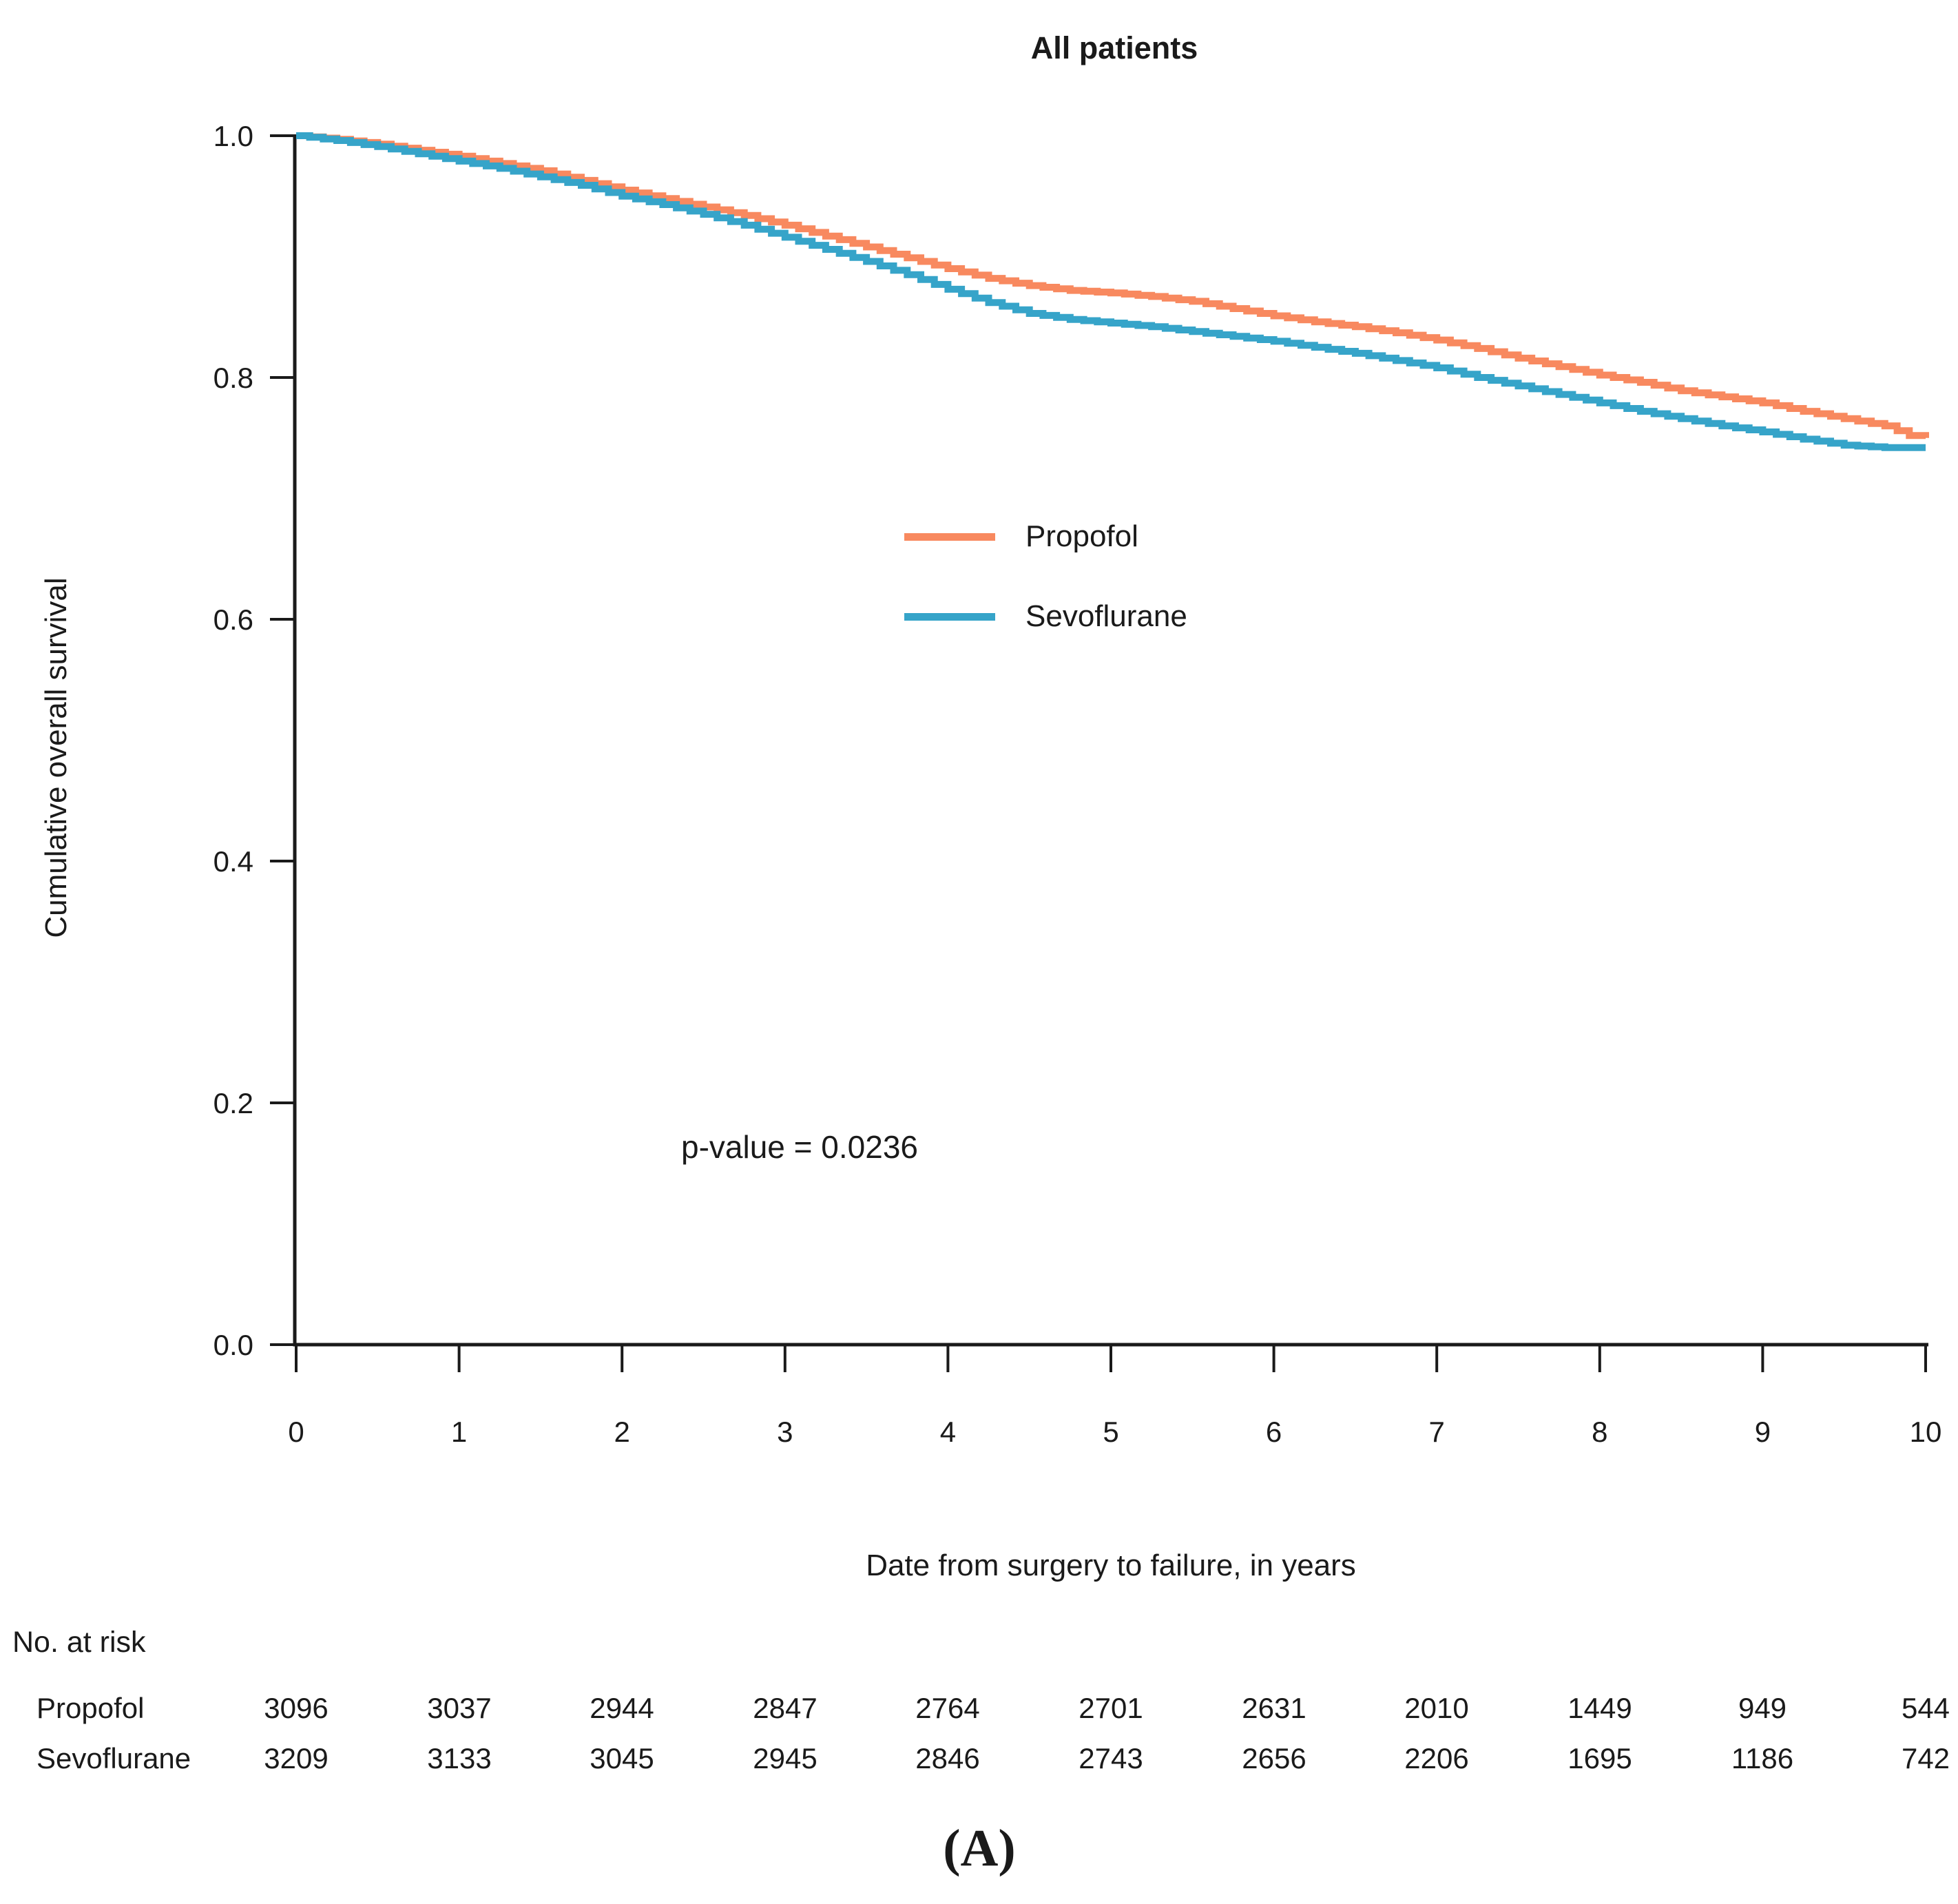 The image size is (1958, 1904). Describe the element at coordinates (1600, 1708) in the screenshot. I see `risk-count: 1449` at that location.